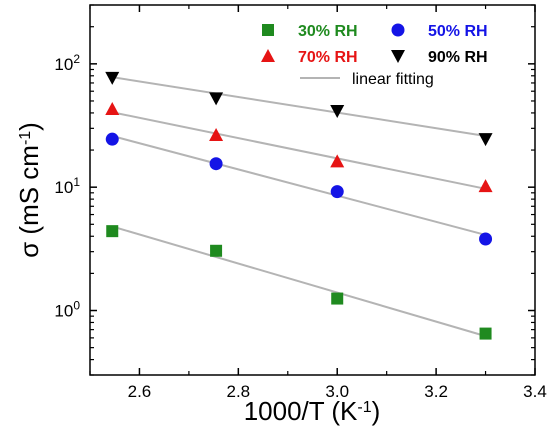  I want to click on x-tick-label: 2.8, so click(239, 391).